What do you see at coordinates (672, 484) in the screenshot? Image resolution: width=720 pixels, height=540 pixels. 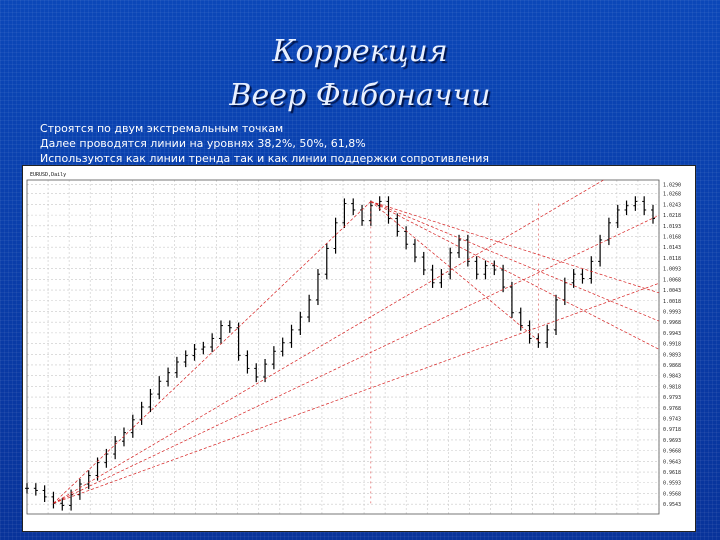 I see `y-tick-label: 0.9593` at bounding box center [672, 484].